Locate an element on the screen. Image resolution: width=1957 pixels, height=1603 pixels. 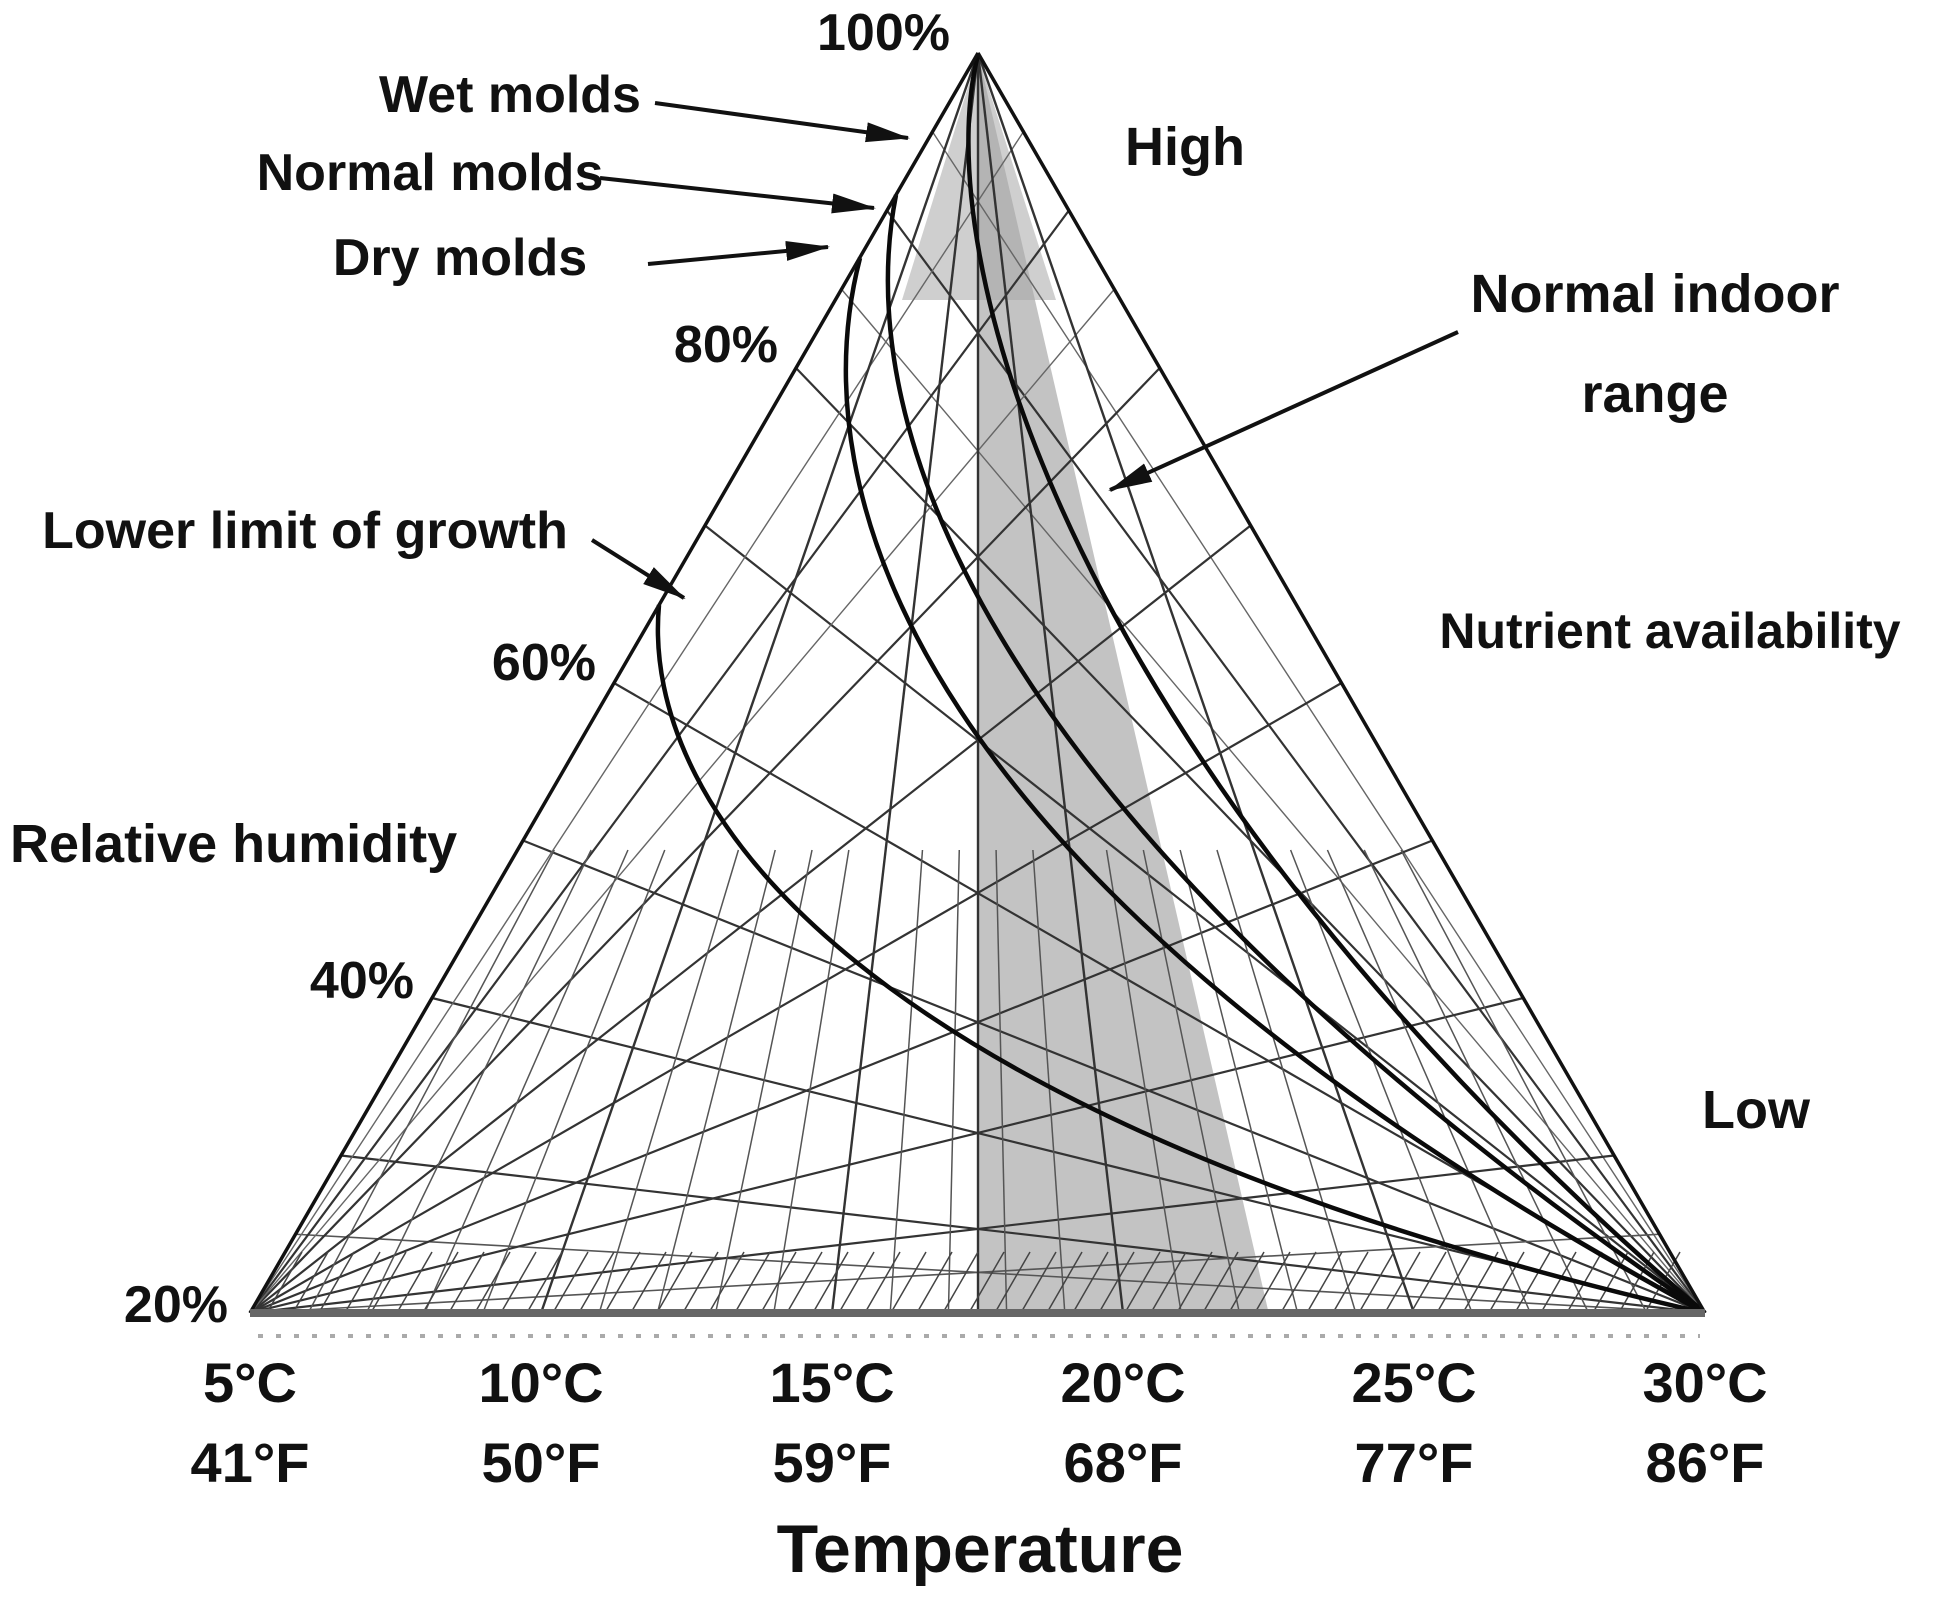
normal-indoor-range-arrow is located at coordinates (1283, 411).